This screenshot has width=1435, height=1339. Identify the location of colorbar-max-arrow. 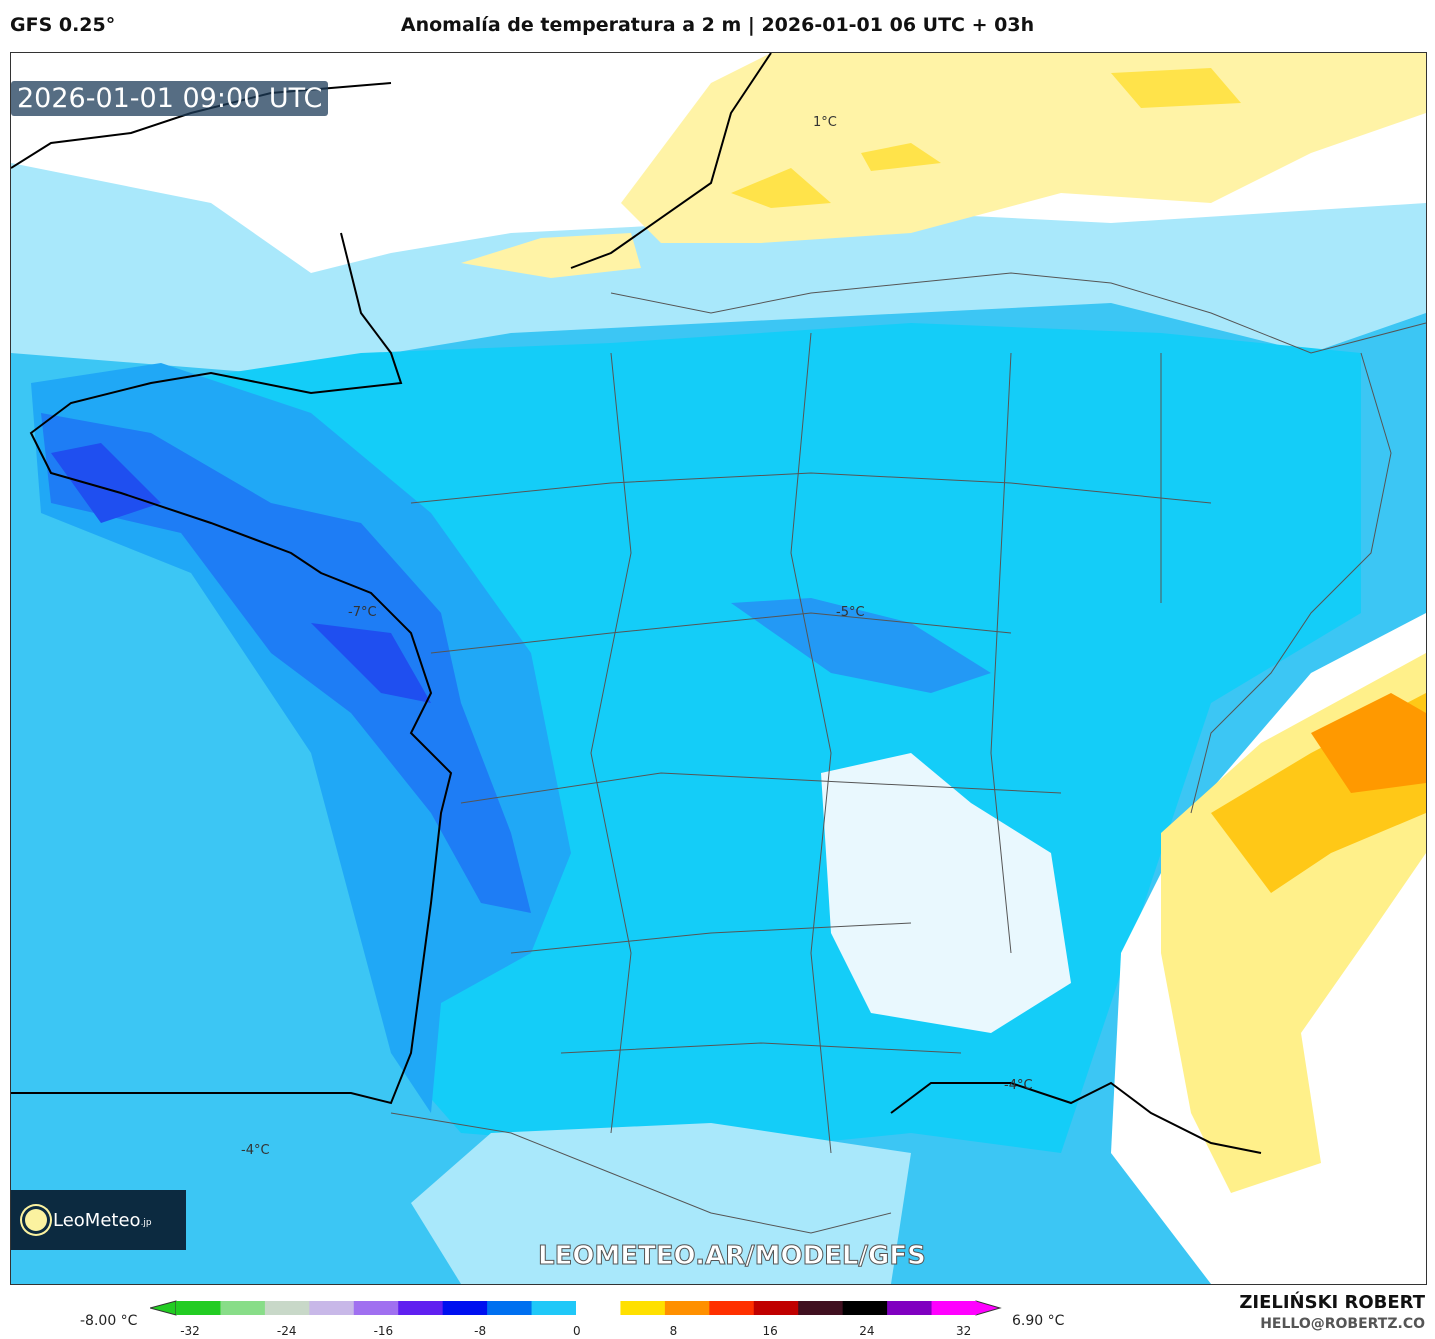
(988, 1308).